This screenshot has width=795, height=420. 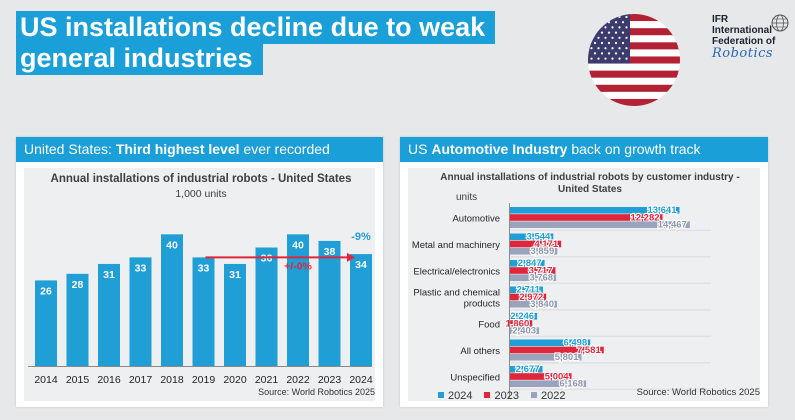 I want to click on bar-value-label: 3,840, so click(x=542, y=304).